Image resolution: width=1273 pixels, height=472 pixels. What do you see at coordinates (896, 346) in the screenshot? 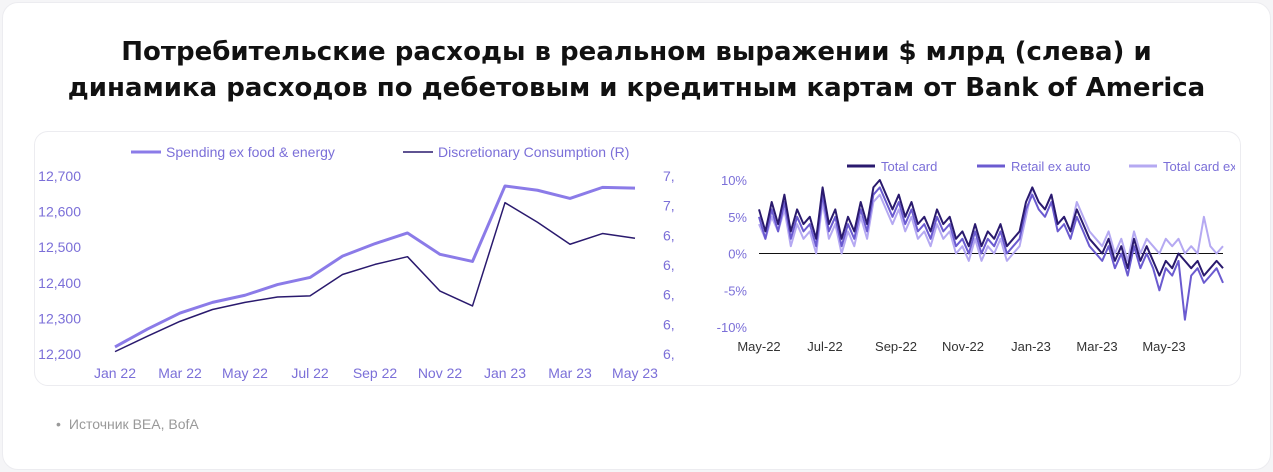
I see `x-axis-tick: Sep-22` at bounding box center [896, 346].